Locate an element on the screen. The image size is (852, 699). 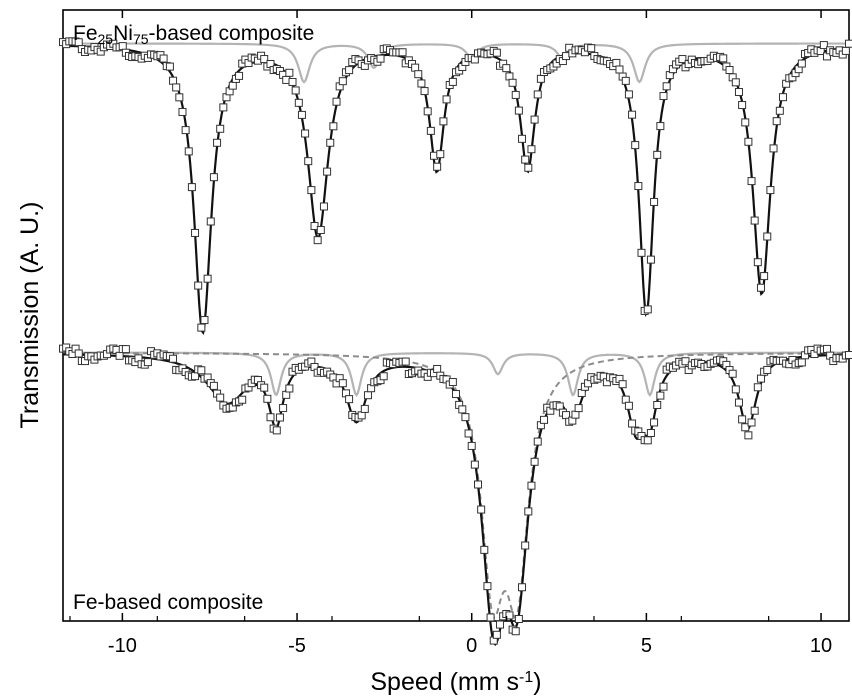
x-tick-label: -10 is located at coordinates (122, 646).